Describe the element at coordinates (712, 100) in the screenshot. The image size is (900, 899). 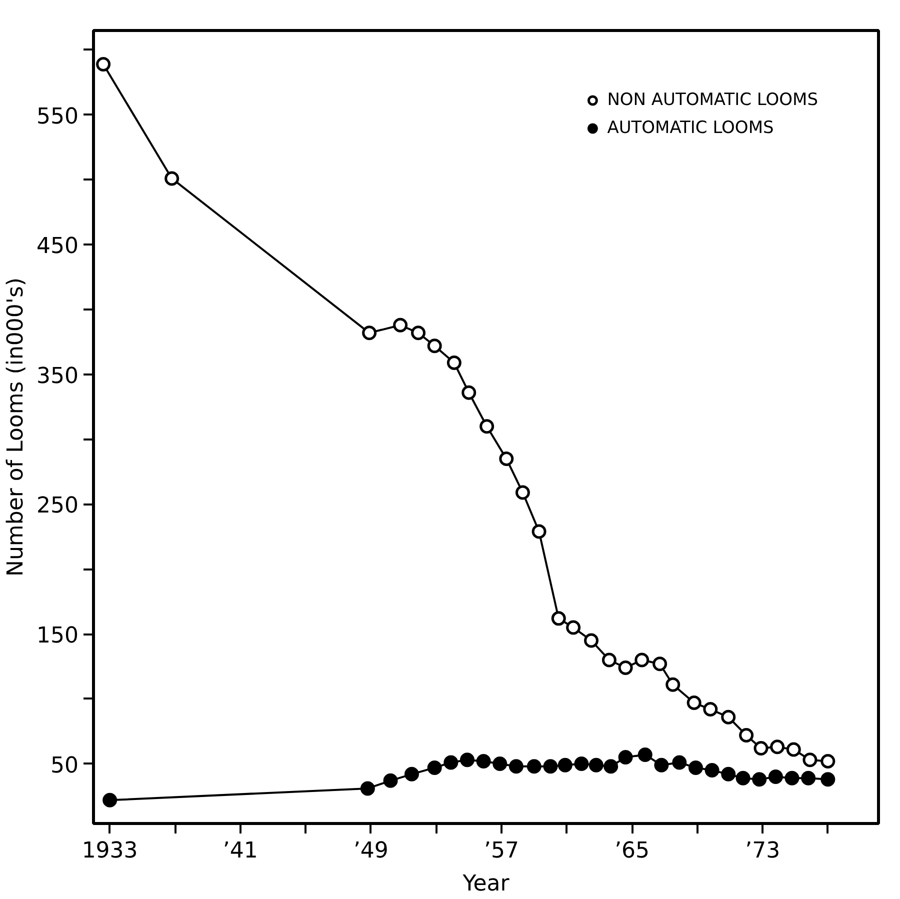
I see `legend-label: NON AUTOMATIC LOOMS` at that location.